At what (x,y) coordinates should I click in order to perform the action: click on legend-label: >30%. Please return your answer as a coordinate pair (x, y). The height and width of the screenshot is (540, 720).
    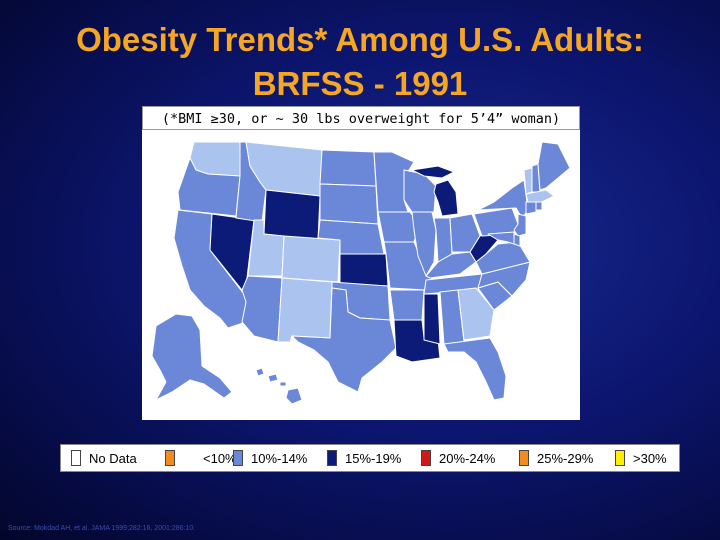
    Looking at the image, I should click on (650, 458).